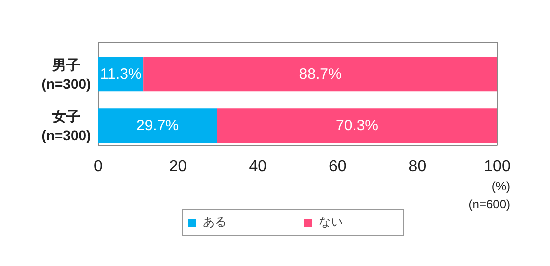  What do you see at coordinates (417, 167) in the screenshot?
I see `x-tick-label: 80` at bounding box center [417, 167].